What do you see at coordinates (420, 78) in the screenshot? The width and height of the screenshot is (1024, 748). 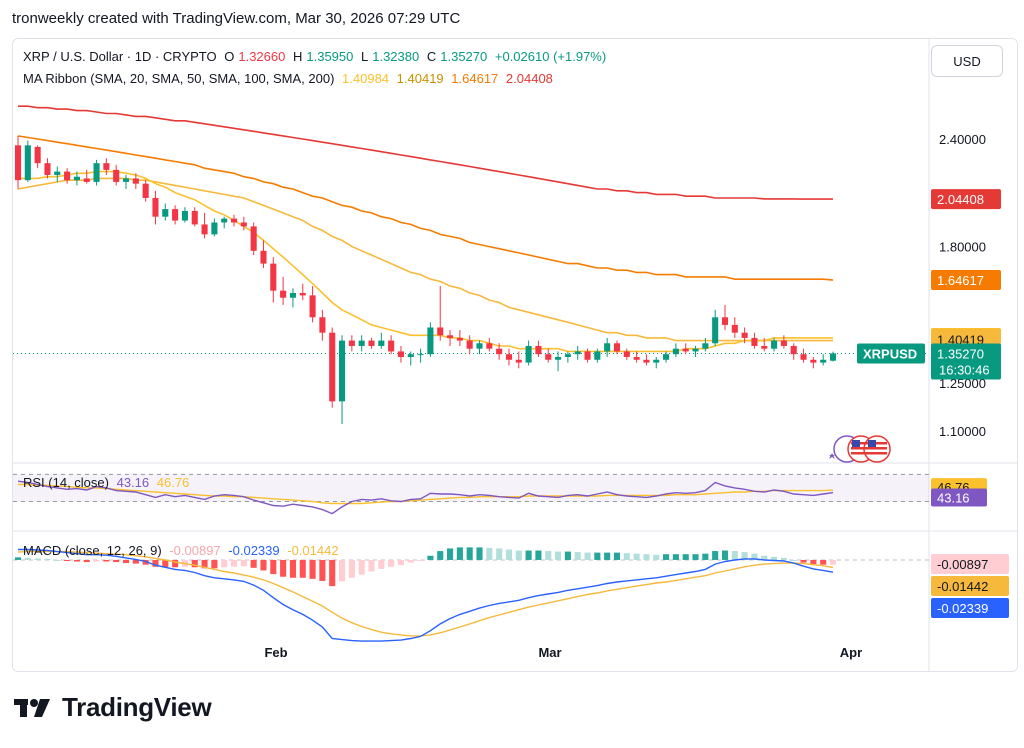 I see `sma50-value: 1.40419` at bounding box center [420, 78].